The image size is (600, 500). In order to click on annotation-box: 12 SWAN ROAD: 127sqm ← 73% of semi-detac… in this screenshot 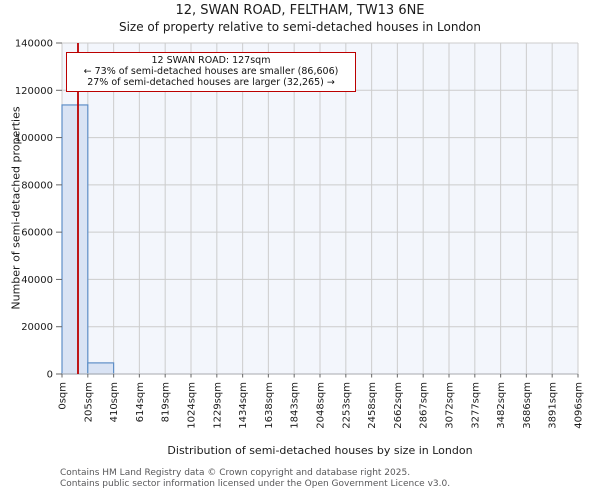, I will do `click(211, 72)`.